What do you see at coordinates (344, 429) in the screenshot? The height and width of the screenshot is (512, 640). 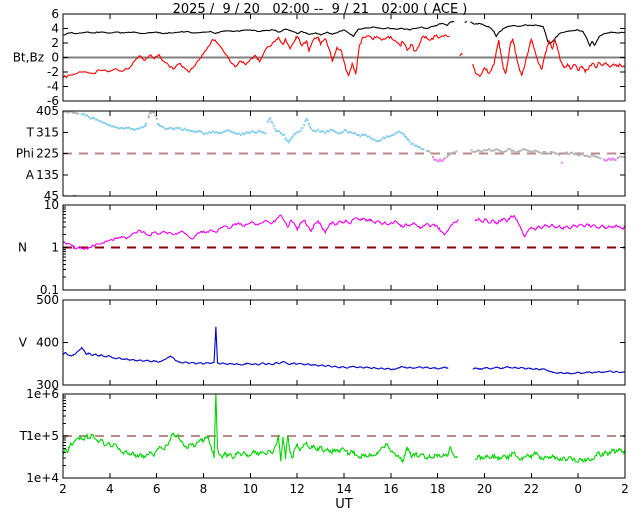 I see `series-t` at bounding box center [344, 429].